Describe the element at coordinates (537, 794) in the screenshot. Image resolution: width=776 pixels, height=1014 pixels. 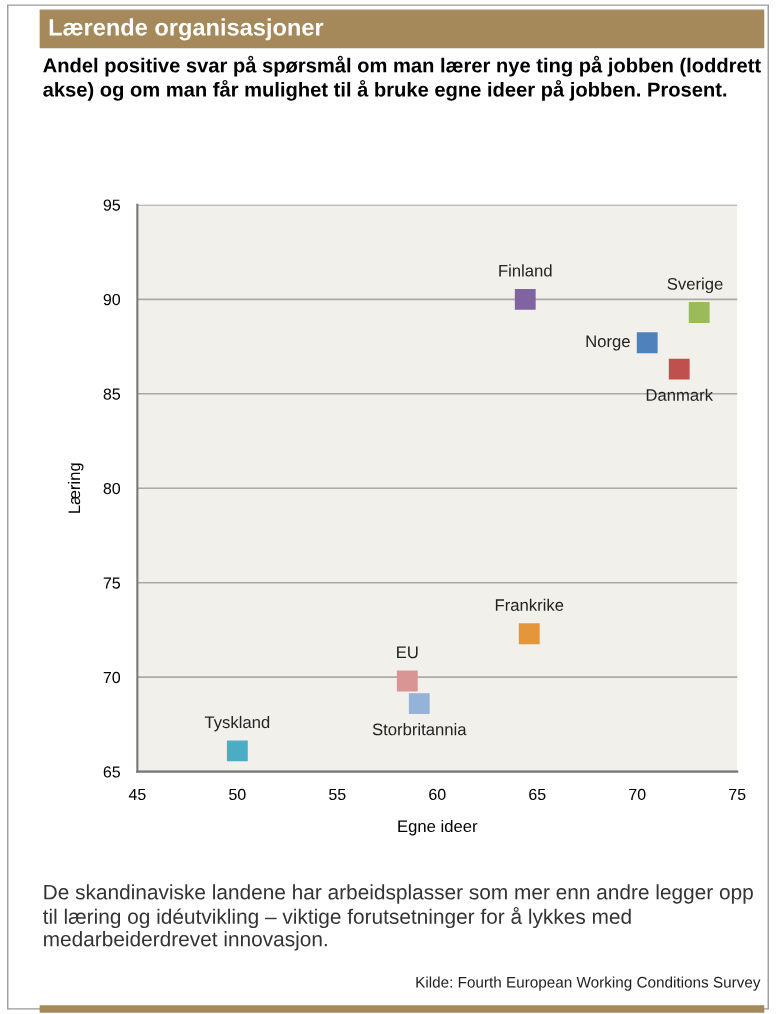
I see `x-tick-label: 65` at that location.